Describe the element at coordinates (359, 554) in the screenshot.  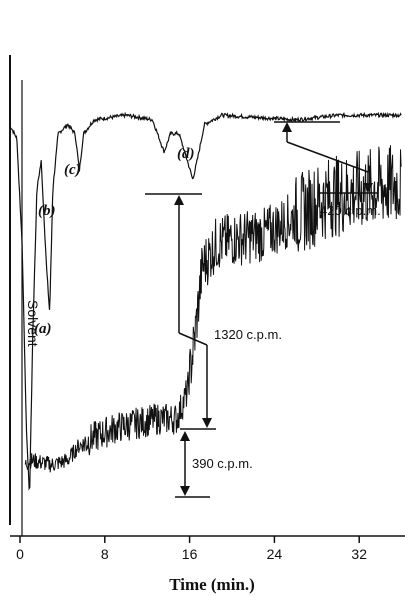
I see `x-tick-label: 32` at that location.